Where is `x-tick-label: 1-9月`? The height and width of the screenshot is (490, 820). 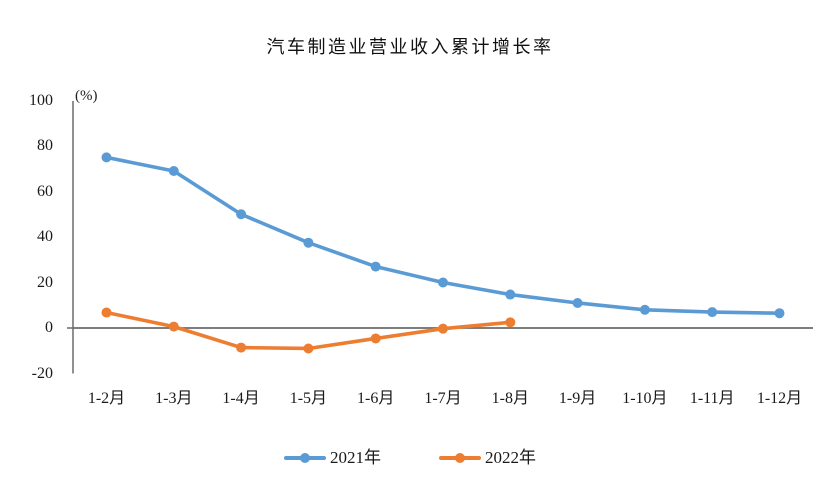 x-tick-label: 1-9月 is located at coordinates (577, 398).